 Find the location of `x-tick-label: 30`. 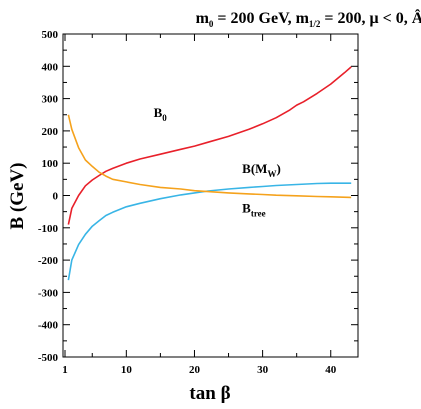

x-tick-label: 30 is located at coordinates (263, 370).